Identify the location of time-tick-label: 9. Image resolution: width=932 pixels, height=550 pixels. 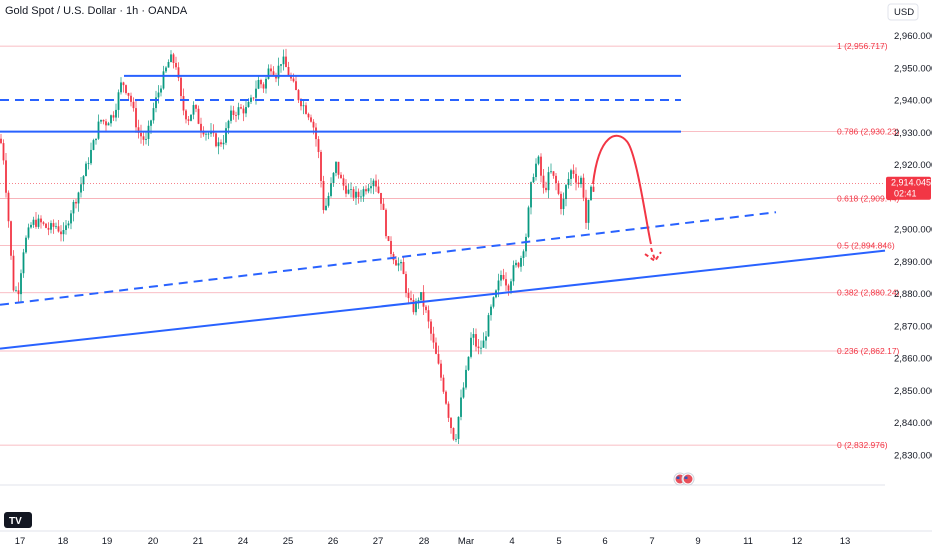
(697, 541).